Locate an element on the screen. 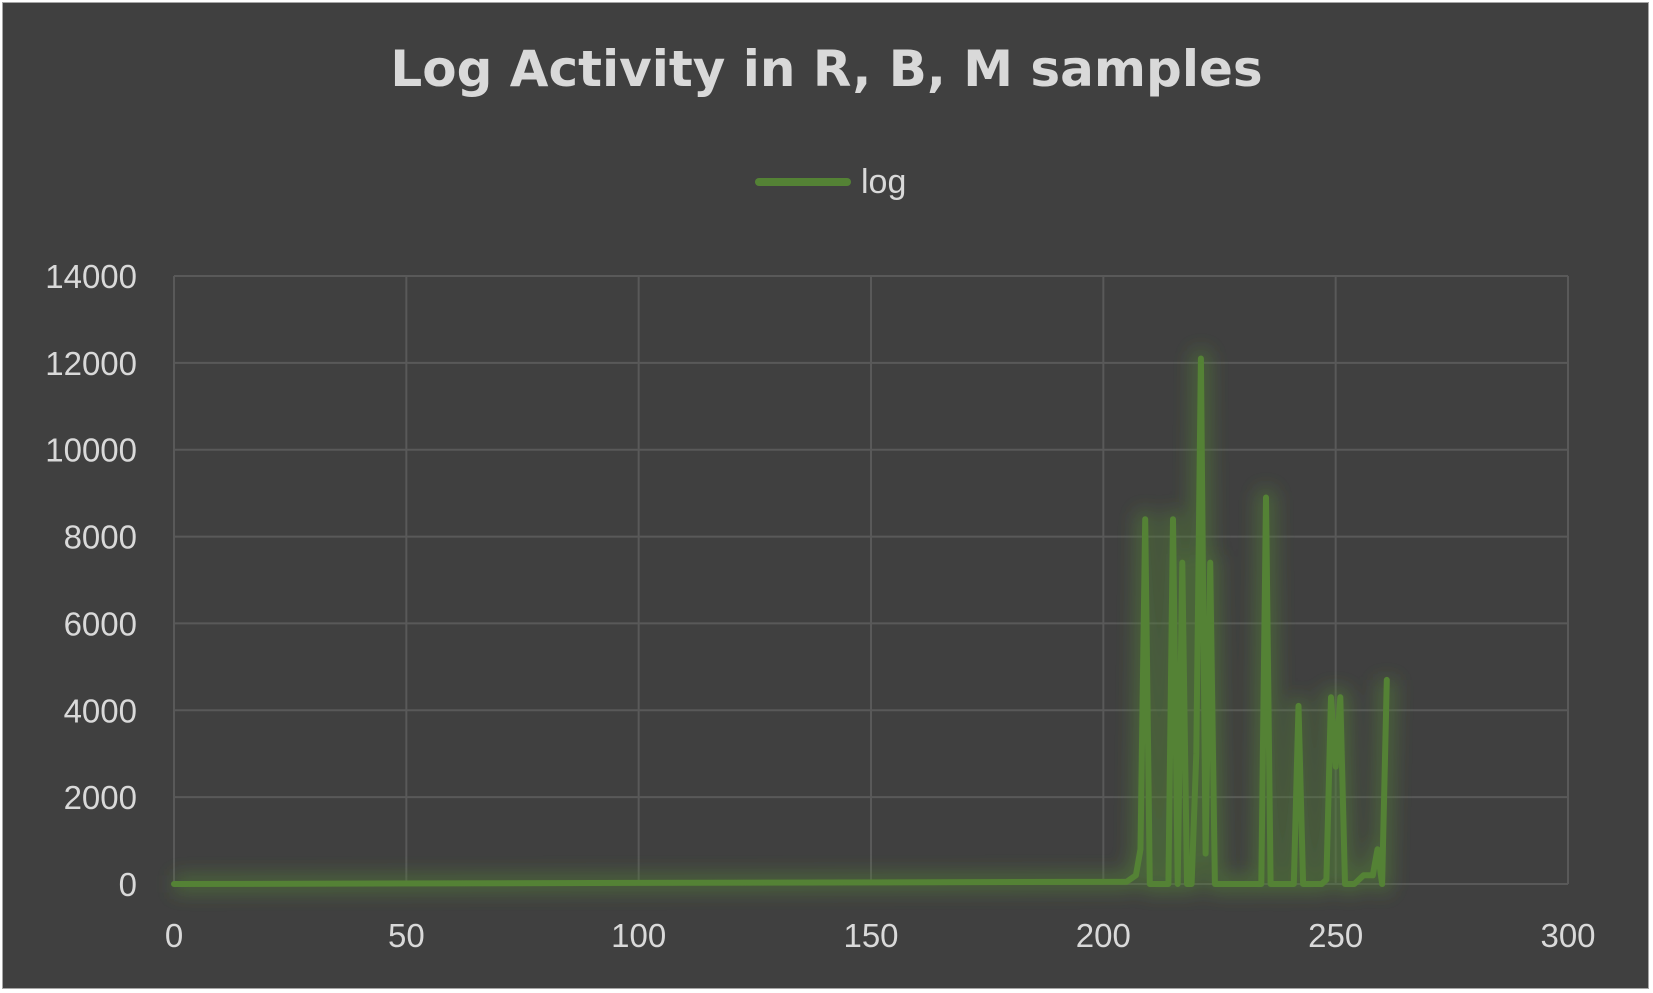  y-tick-label: 2000 is located at coordinates (100, 797).